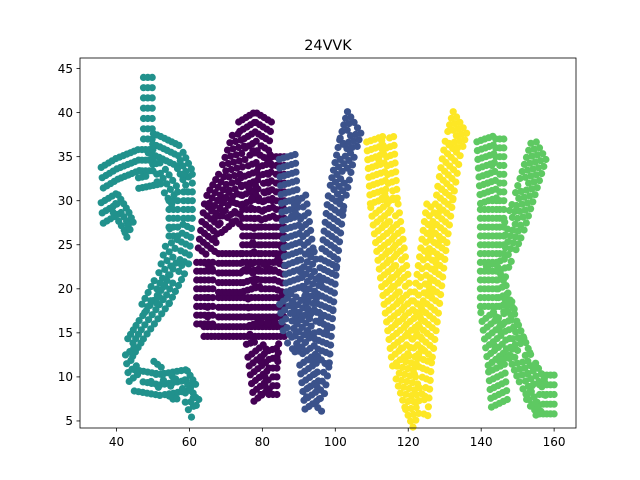  I want to click on x-tick-label: 60, so click(189, 442).